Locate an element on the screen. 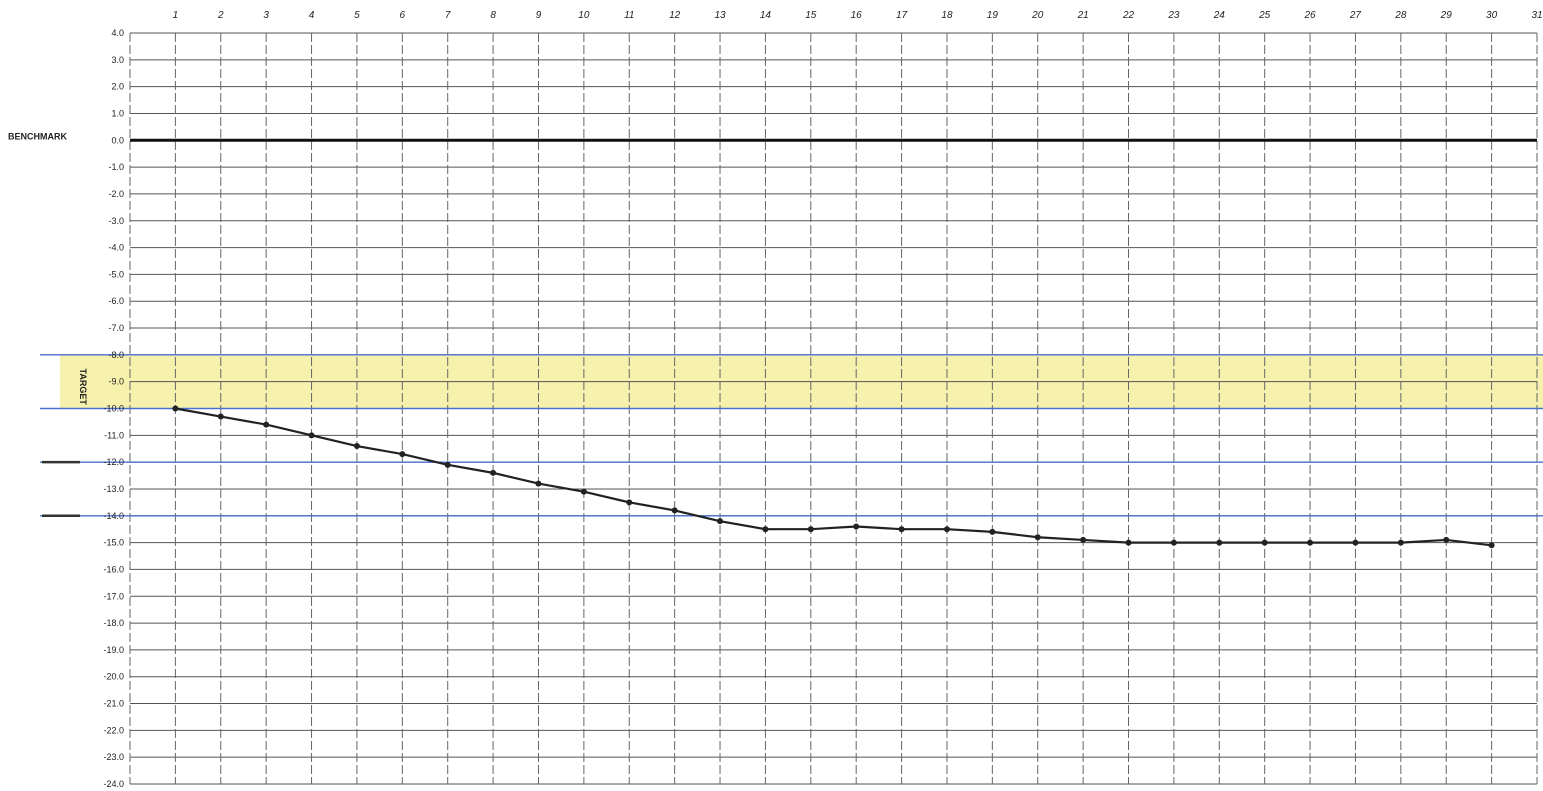  x-tick-label: 7 is located at coordinates (448, 15).